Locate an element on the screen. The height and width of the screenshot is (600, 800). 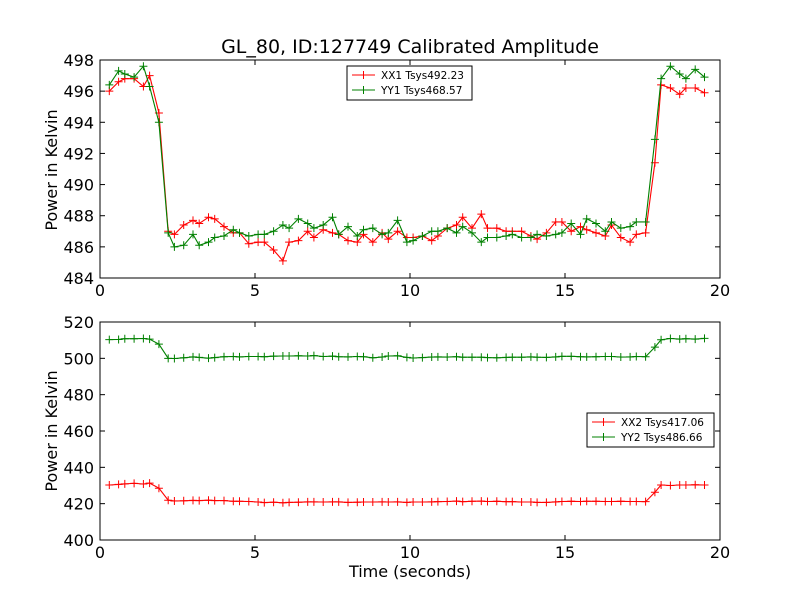
bottom-x-tick-label: 10 is located at coordinates (410, 552).